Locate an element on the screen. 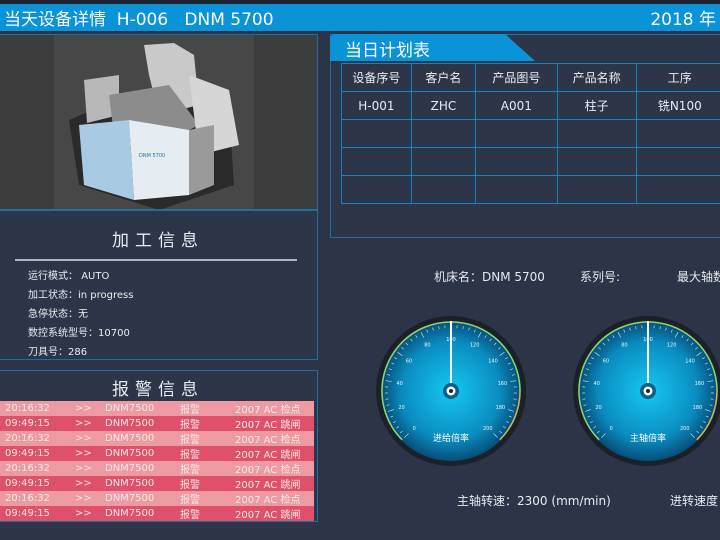 The image size is (720, 540). tool-number-value: 286 is located at coordinates (78, 352).